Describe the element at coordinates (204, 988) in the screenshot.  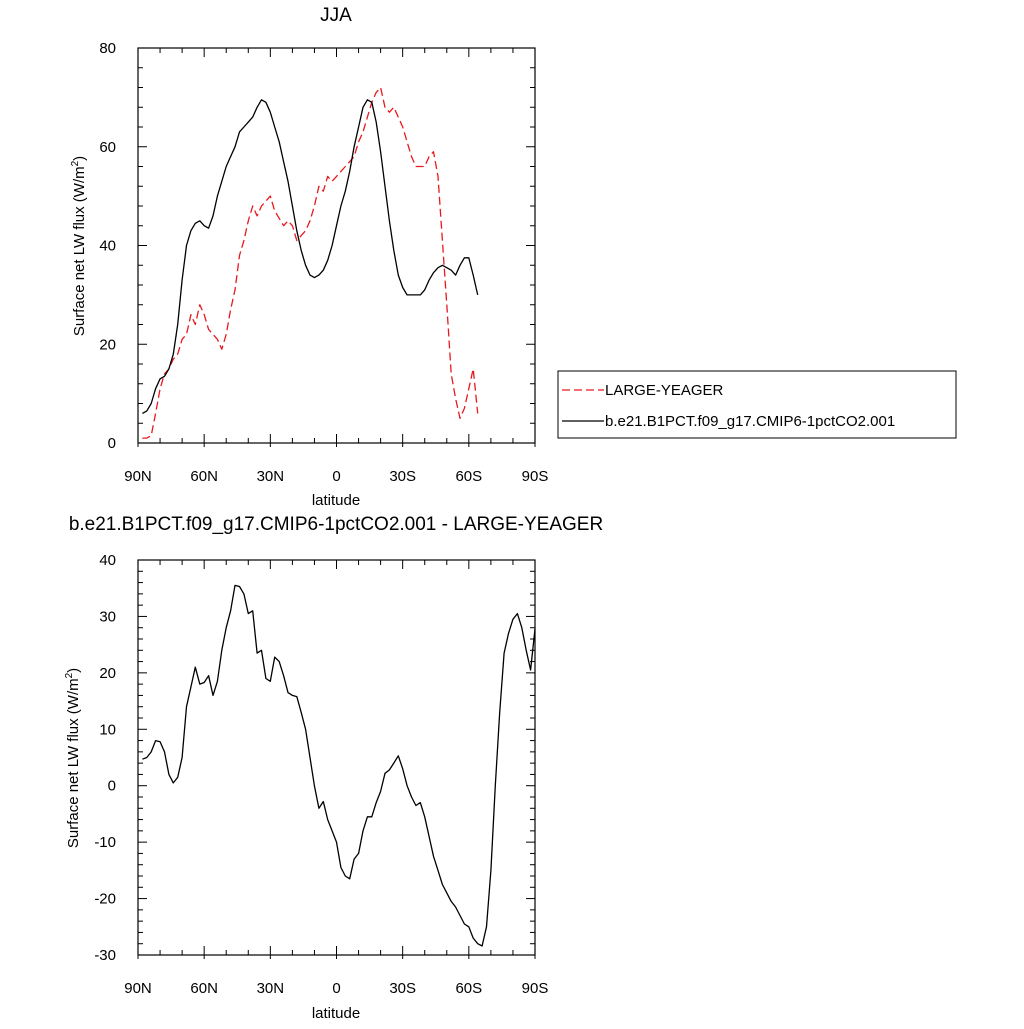
I see `bottom-x-tick-label: 60N` at that location.